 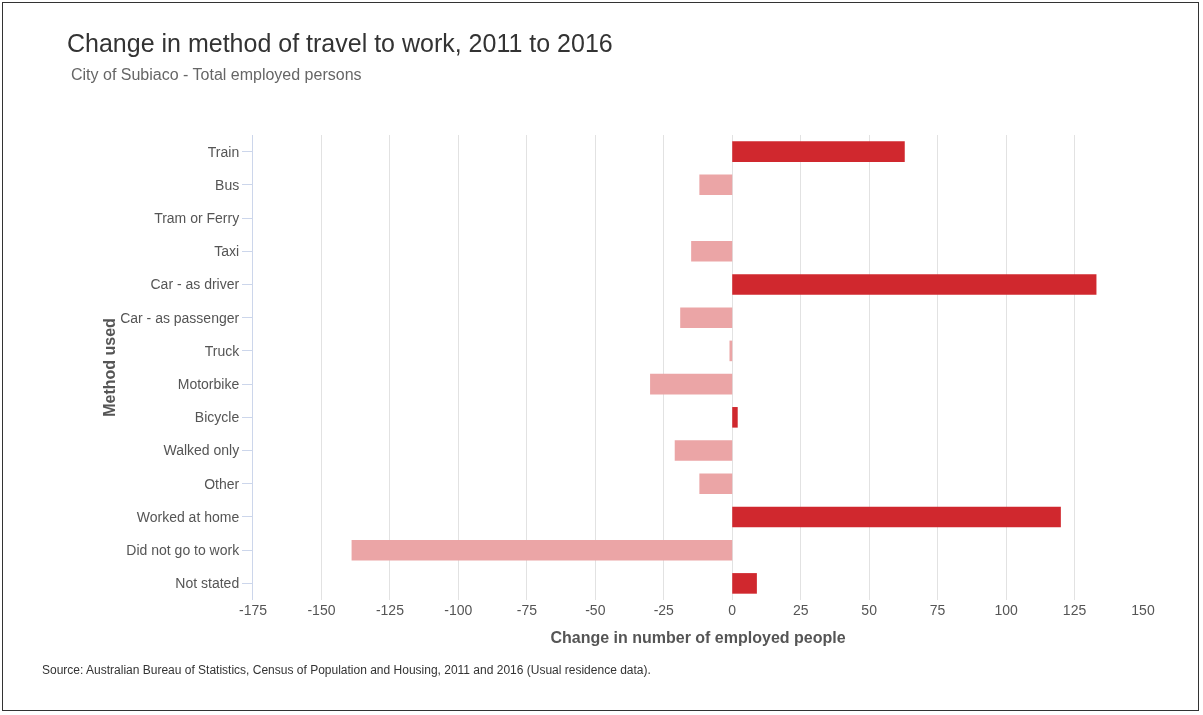 What do you see at coordinates (222, 350) in the screenshot?
I see `y-tick-label: Truck` at bounding box center [222, 350].